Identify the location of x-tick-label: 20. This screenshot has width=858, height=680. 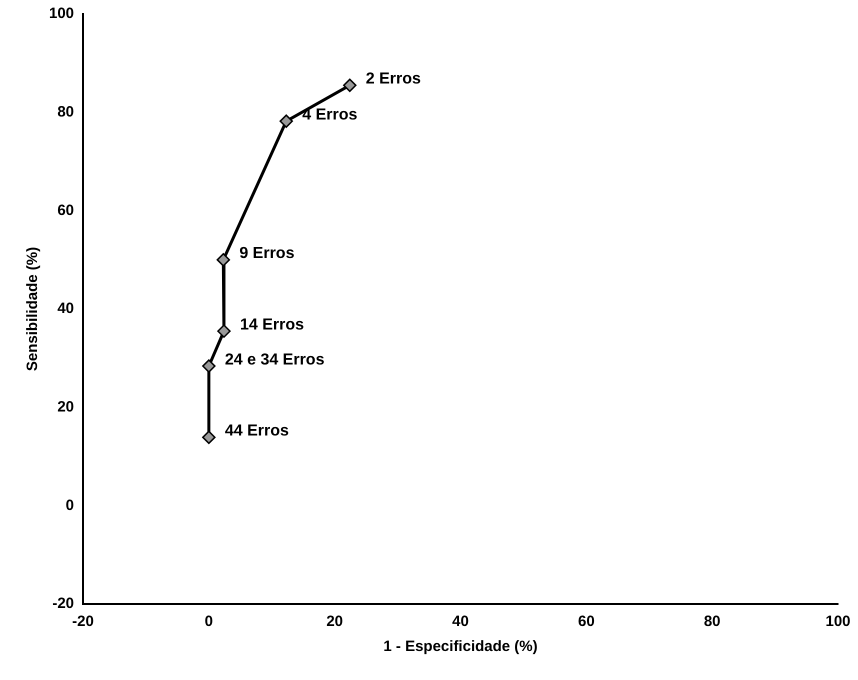
(335, 621).